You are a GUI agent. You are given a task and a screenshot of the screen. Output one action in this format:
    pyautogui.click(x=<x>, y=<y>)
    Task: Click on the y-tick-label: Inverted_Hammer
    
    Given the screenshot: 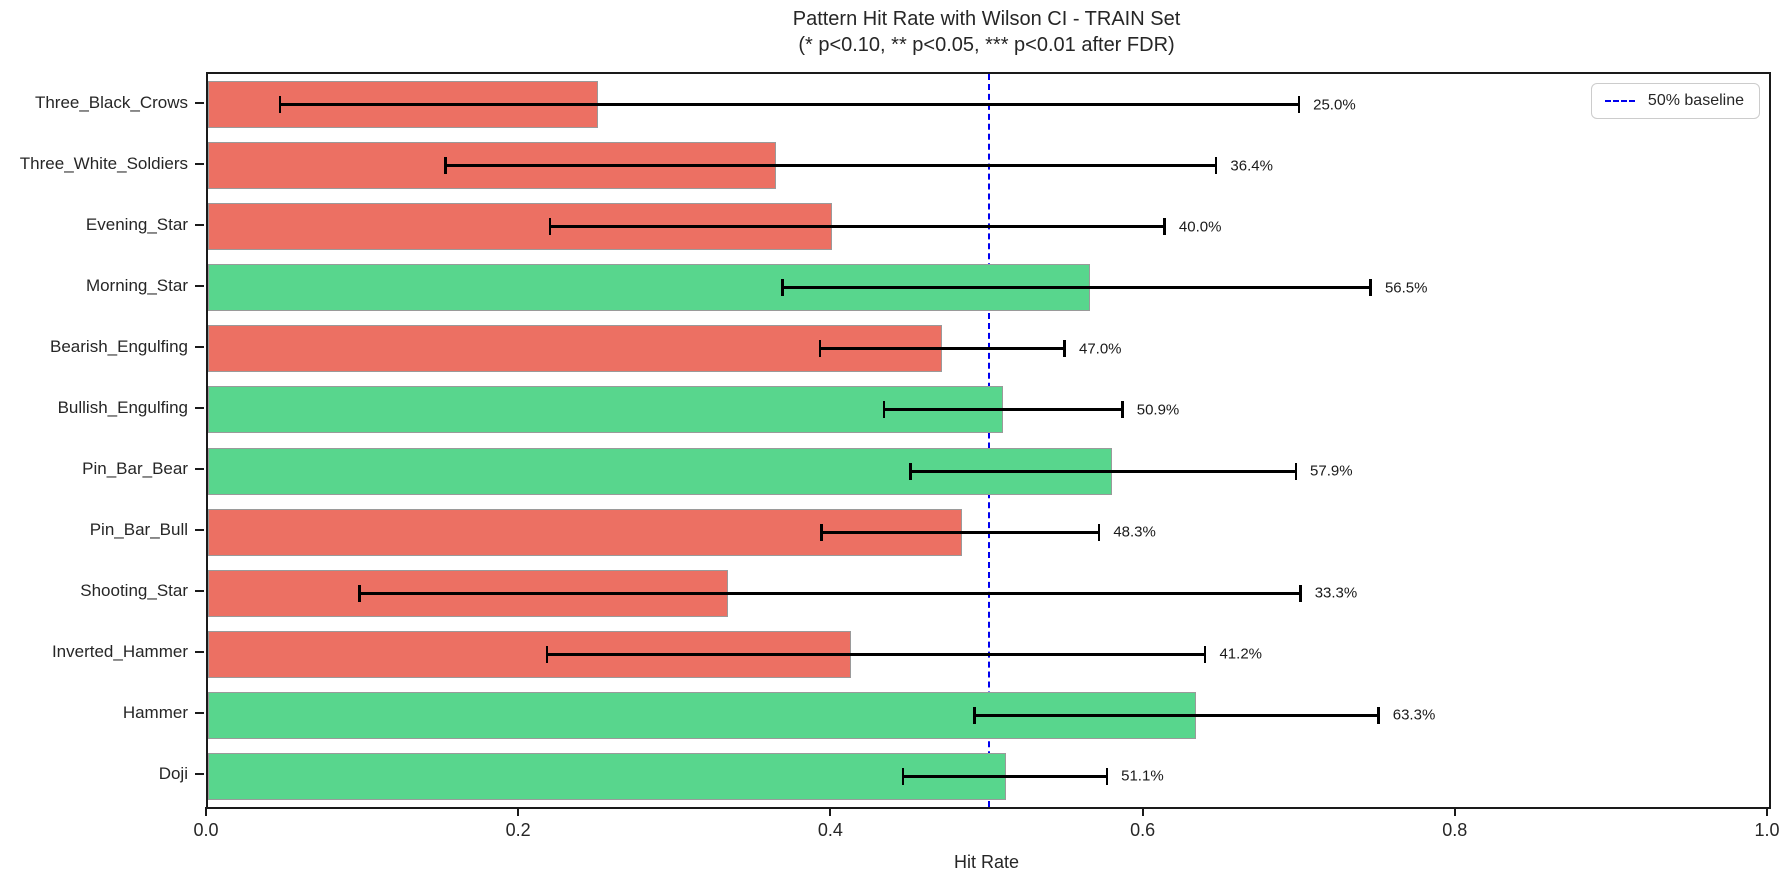 What is the action you would take?
    pyautogui.click(x=119, y=652)
    